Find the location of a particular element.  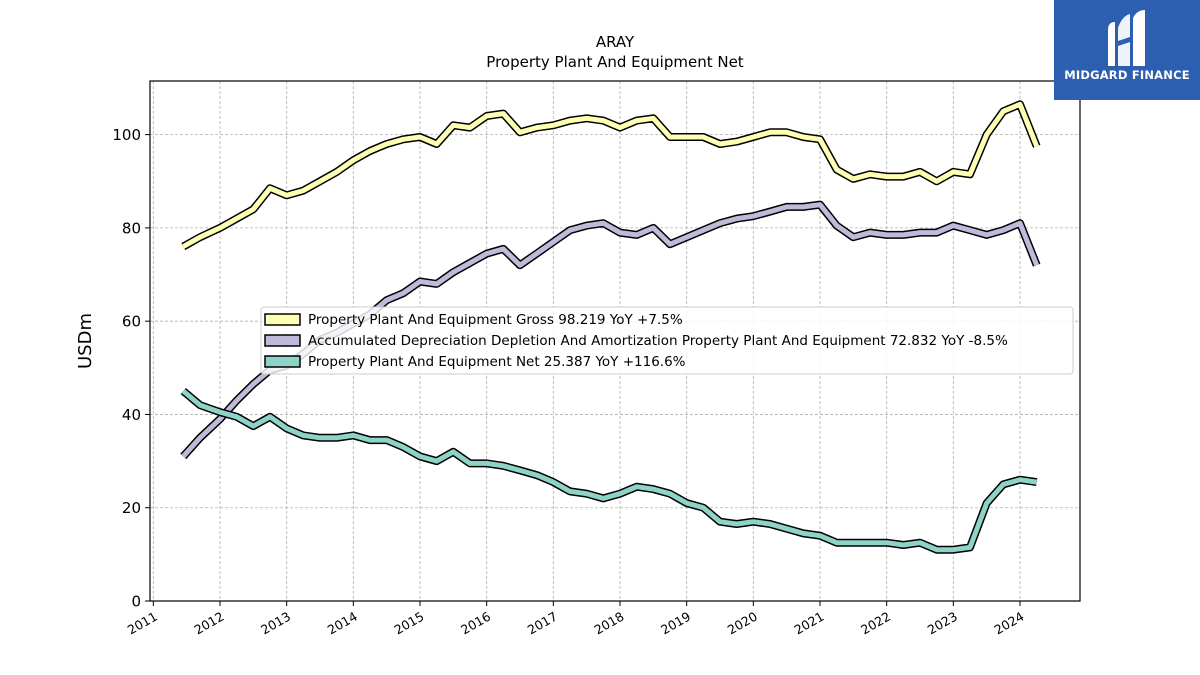

x-tick-label: 2016 is located at coordinates (475, 623).